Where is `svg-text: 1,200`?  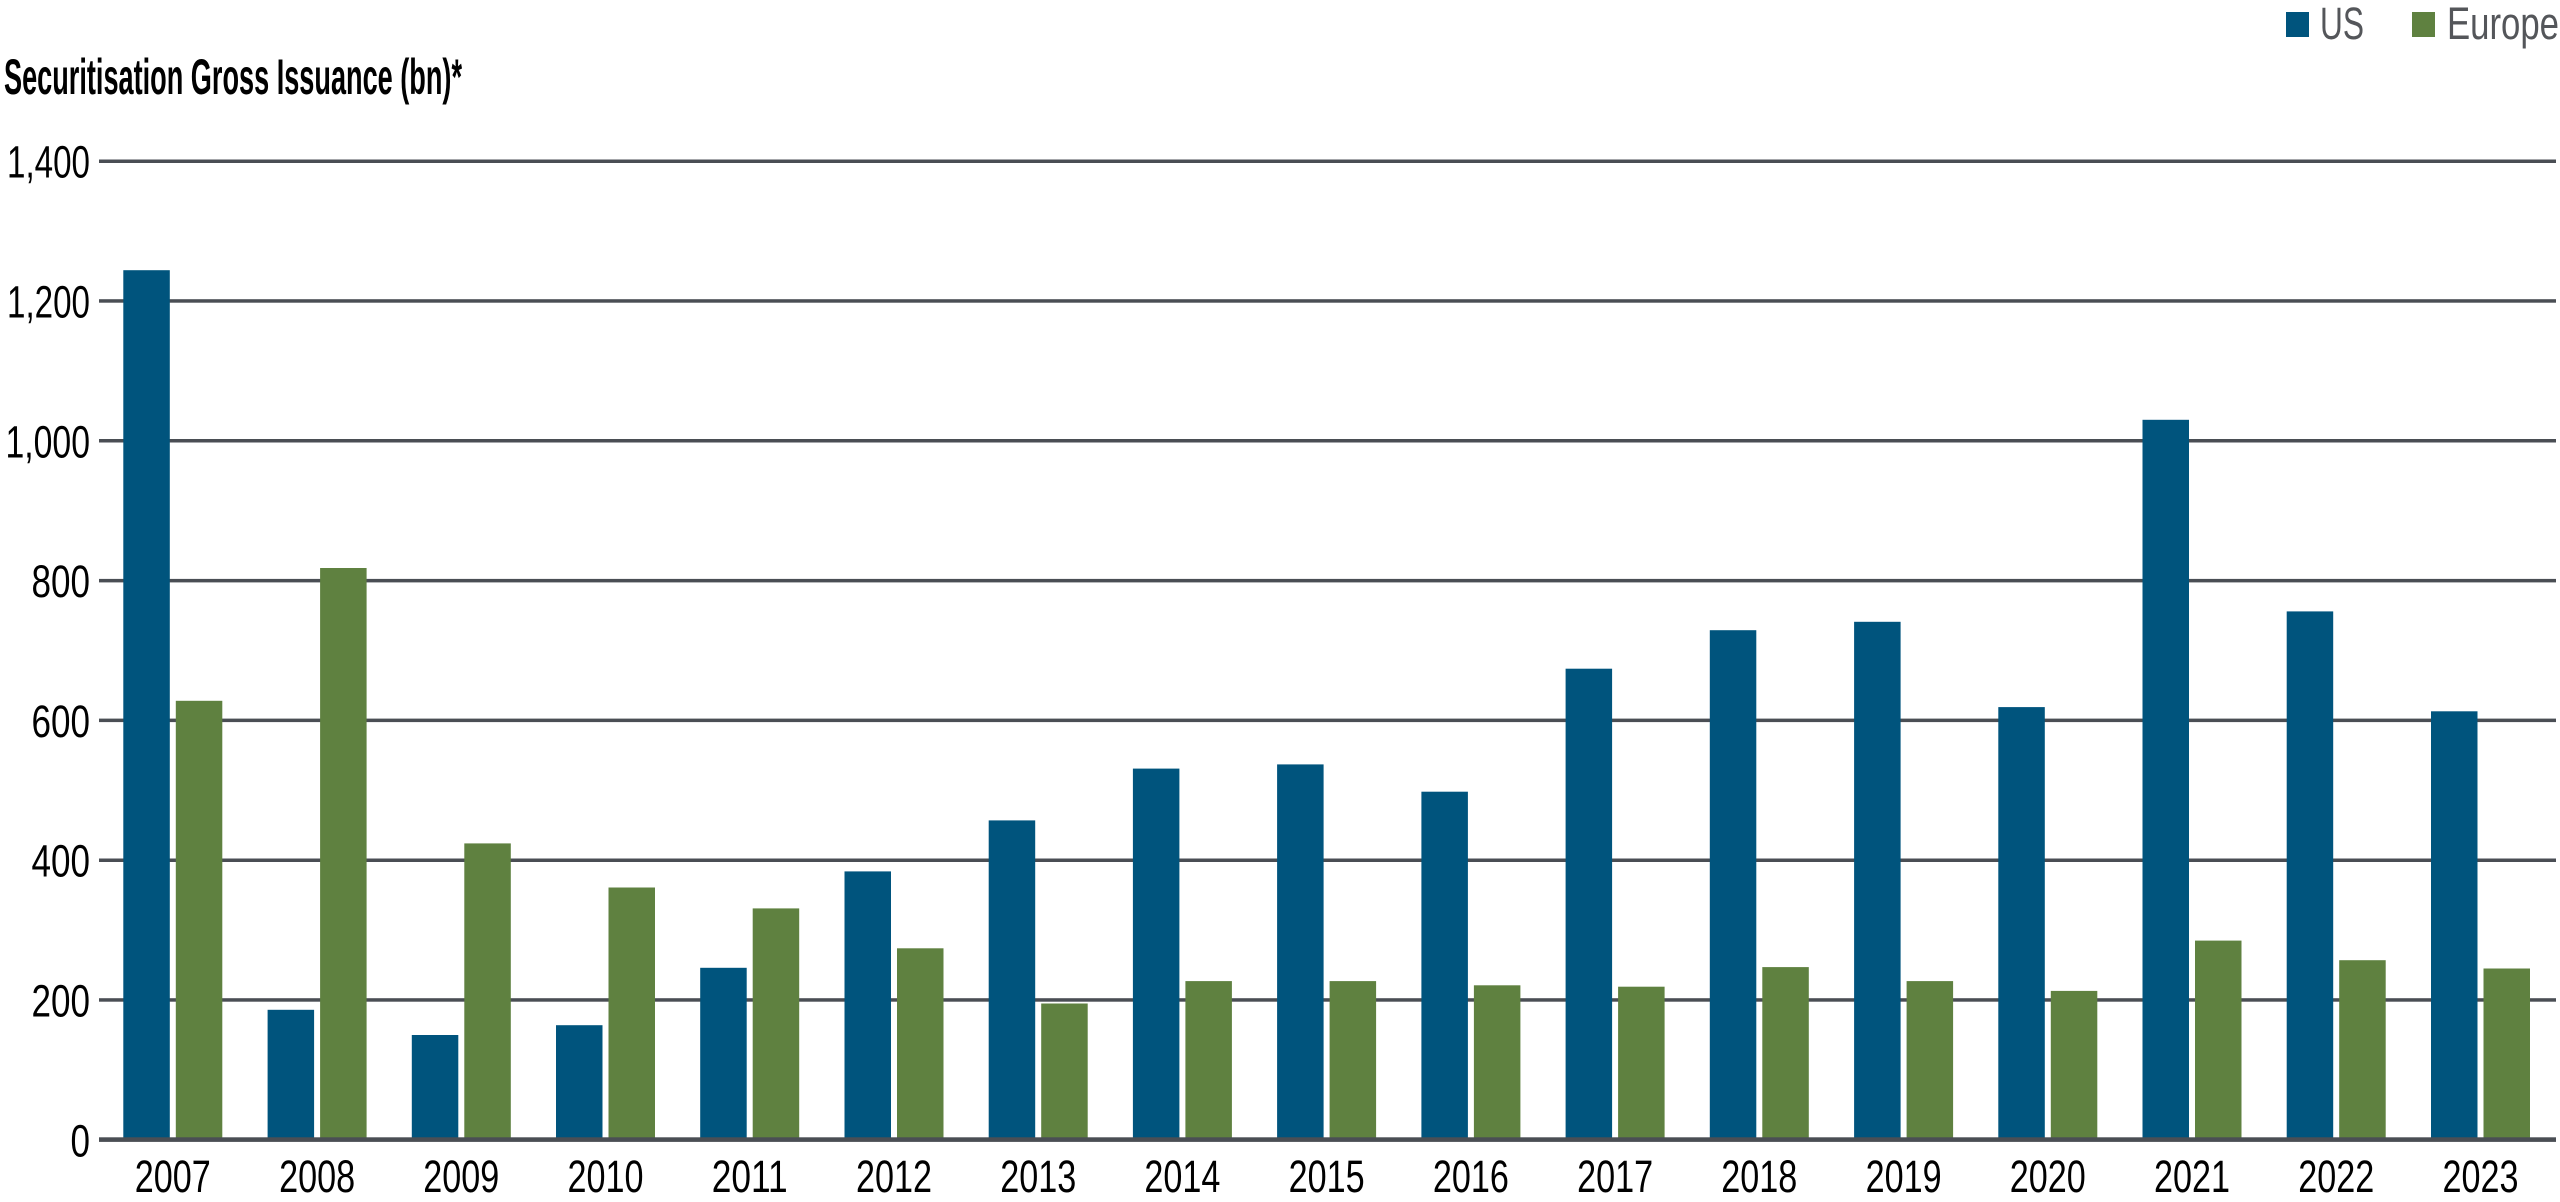 svg-text: 1,200 is located at coordinates (48, 302).